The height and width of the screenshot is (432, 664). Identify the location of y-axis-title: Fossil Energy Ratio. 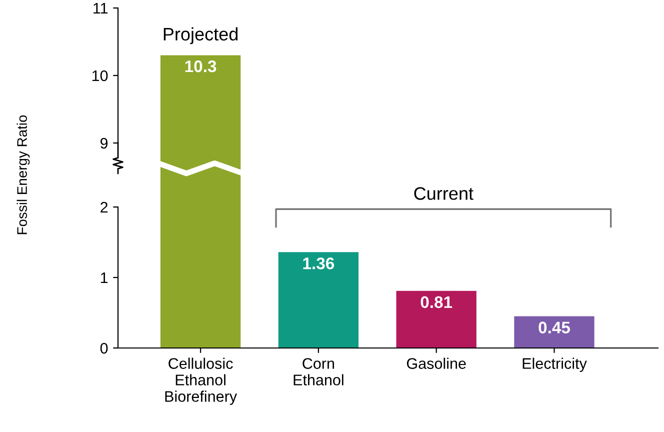
(23, 174).